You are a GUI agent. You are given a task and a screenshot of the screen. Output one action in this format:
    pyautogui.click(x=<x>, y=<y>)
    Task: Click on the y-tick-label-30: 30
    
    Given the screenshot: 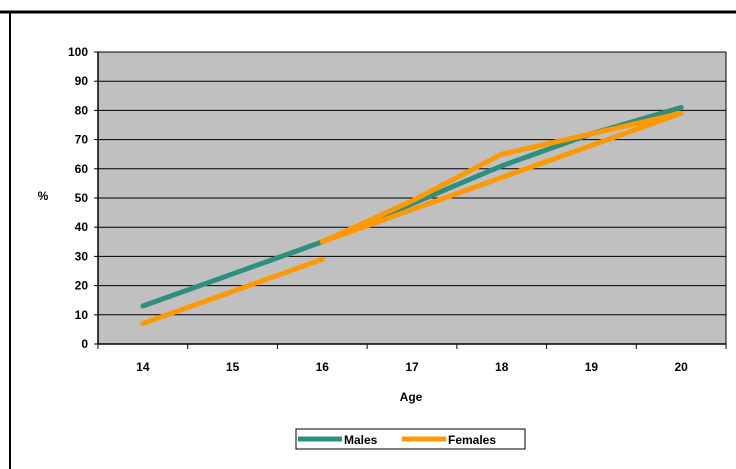 What is the action you would take?
    pyautogui.click(x=82, y=256)
    